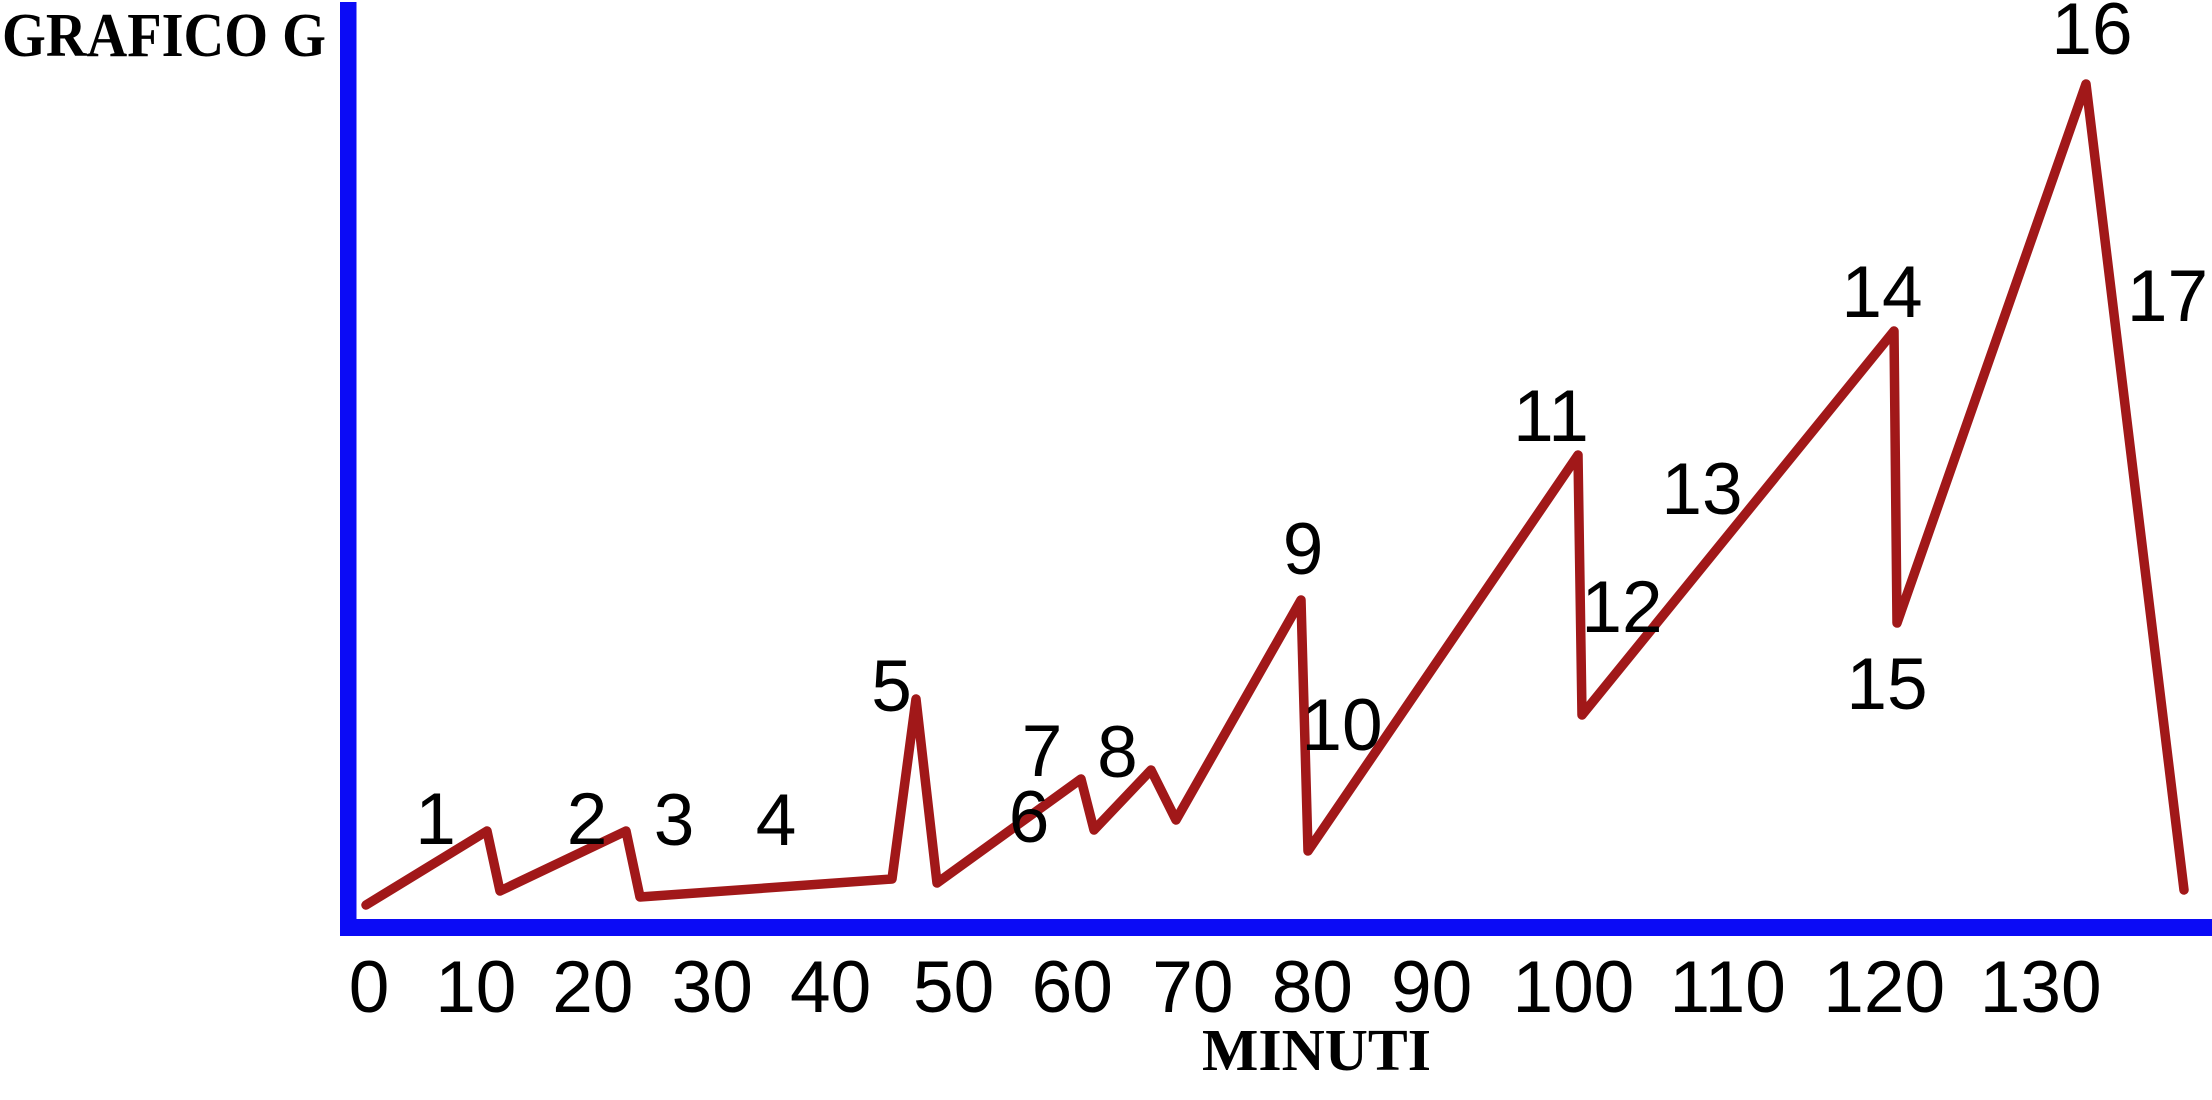 The width and height of the screenshot is (2212, 1100). What do you see at coordinates (776, 820) in the screenshot?
I see `svg-text: 4` at bounding box center [776, 820].